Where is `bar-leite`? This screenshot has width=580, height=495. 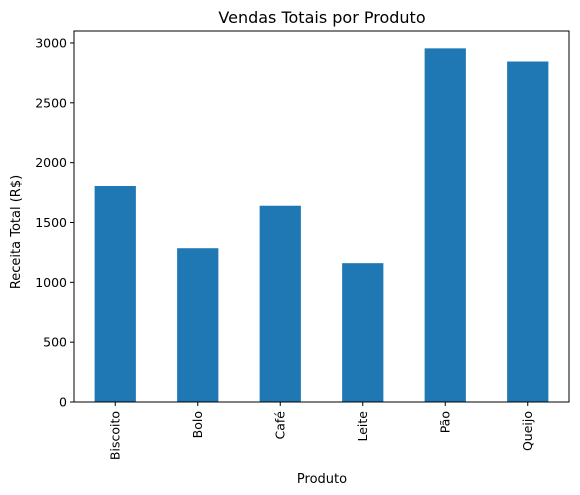
bar-leite is located at coordinates (363, 332).